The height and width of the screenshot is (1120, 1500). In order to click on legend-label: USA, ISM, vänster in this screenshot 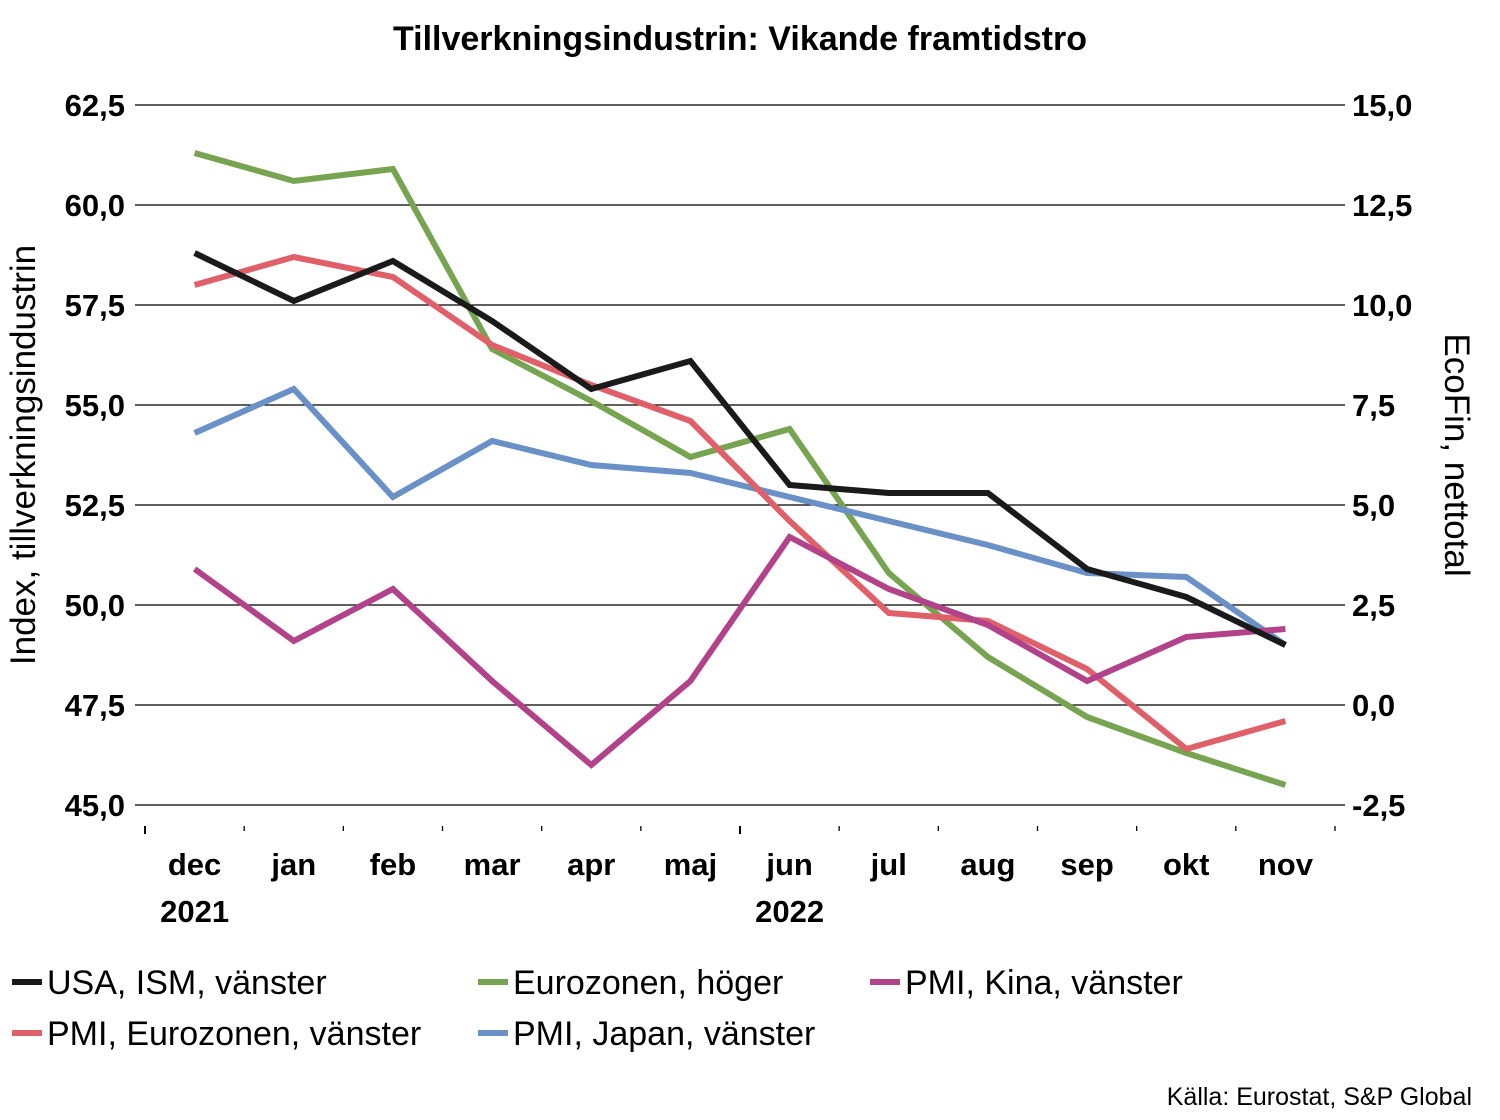, I will do `click(187, 983)`.